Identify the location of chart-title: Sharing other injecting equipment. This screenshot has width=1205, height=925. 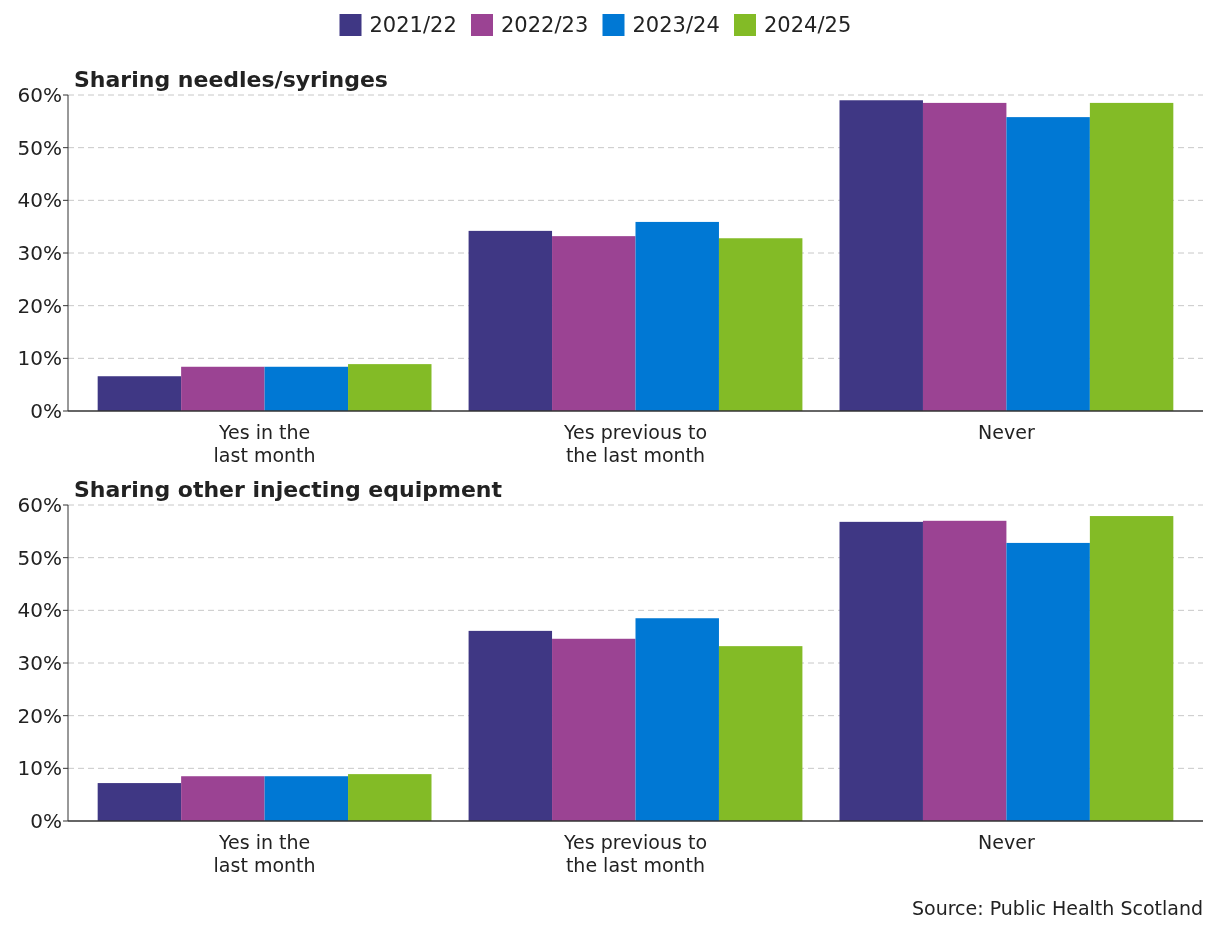
(288, 489).